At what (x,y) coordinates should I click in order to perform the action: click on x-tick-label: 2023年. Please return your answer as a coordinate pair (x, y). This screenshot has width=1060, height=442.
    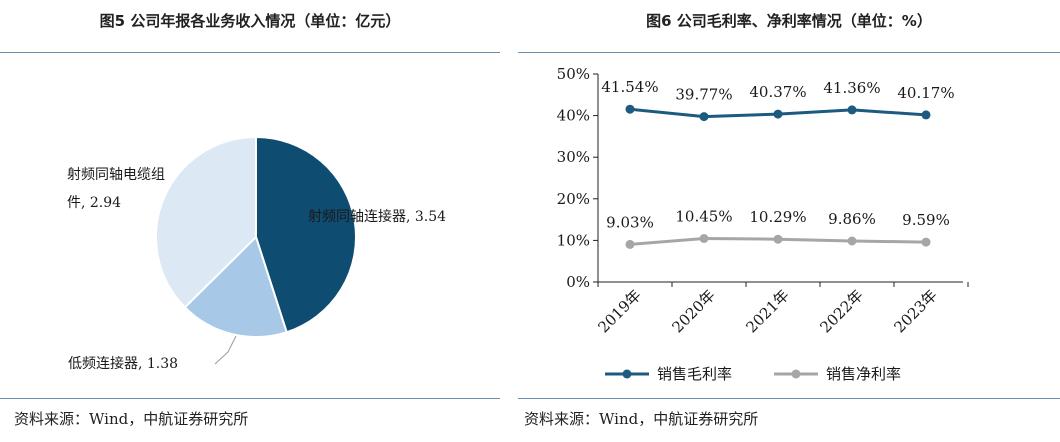
    Looking at the image, I should click on (915, 311).